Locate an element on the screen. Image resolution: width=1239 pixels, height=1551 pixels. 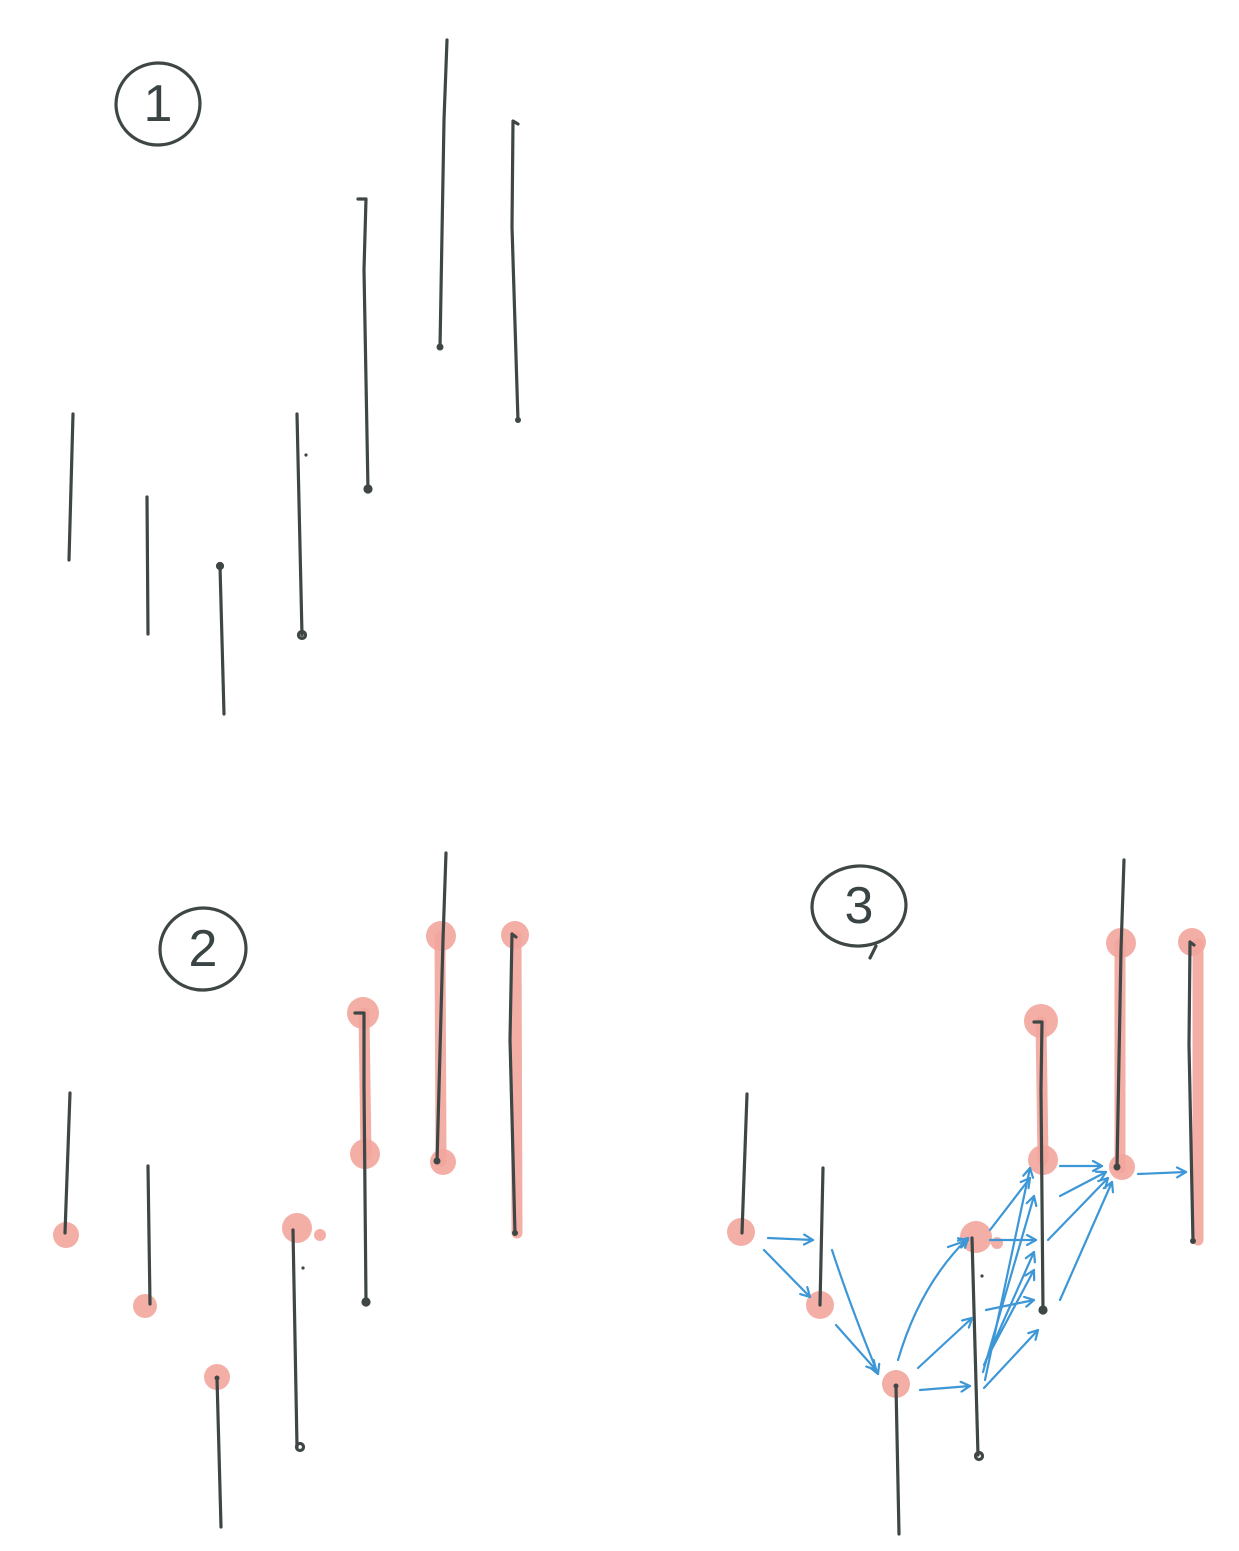
segment-e is located at coordinates (363, 344).